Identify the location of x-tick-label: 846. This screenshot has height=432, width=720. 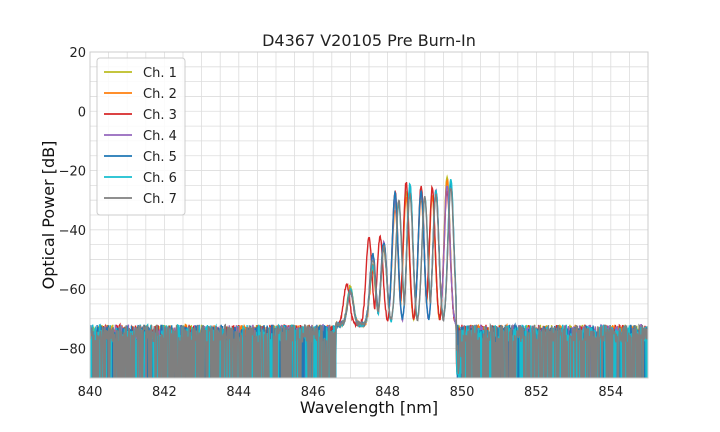
(313, 392).